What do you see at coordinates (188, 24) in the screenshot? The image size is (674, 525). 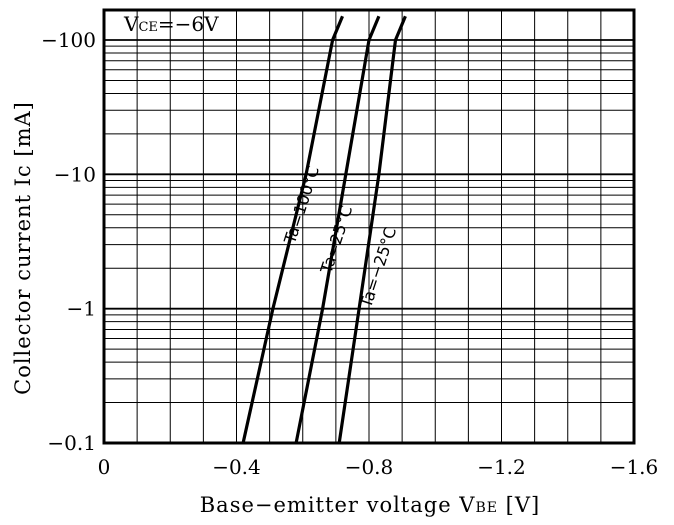 I see `condition-value: =−6V` at bounding box center [188, 24].